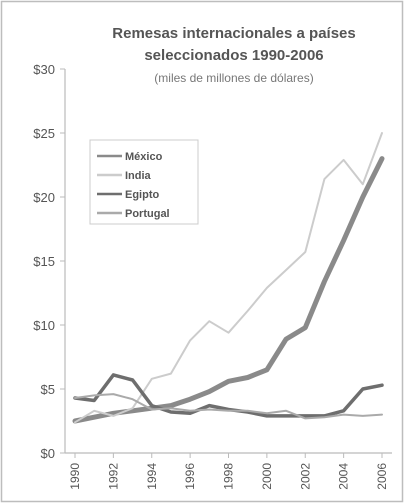  Describe the element at coordinates (233, 78) in the screenshot. I see `chart-subtitle: (miles de millones de dólares)` at that location.